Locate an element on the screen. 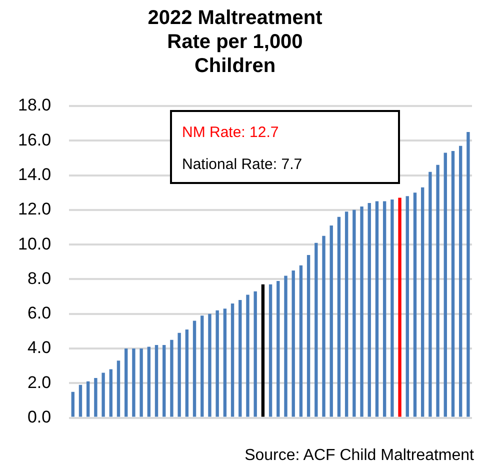 The width and height of the screenshot is (478, 470). annotation: National Rate: 7.7 is located at coordinates (242, 164).